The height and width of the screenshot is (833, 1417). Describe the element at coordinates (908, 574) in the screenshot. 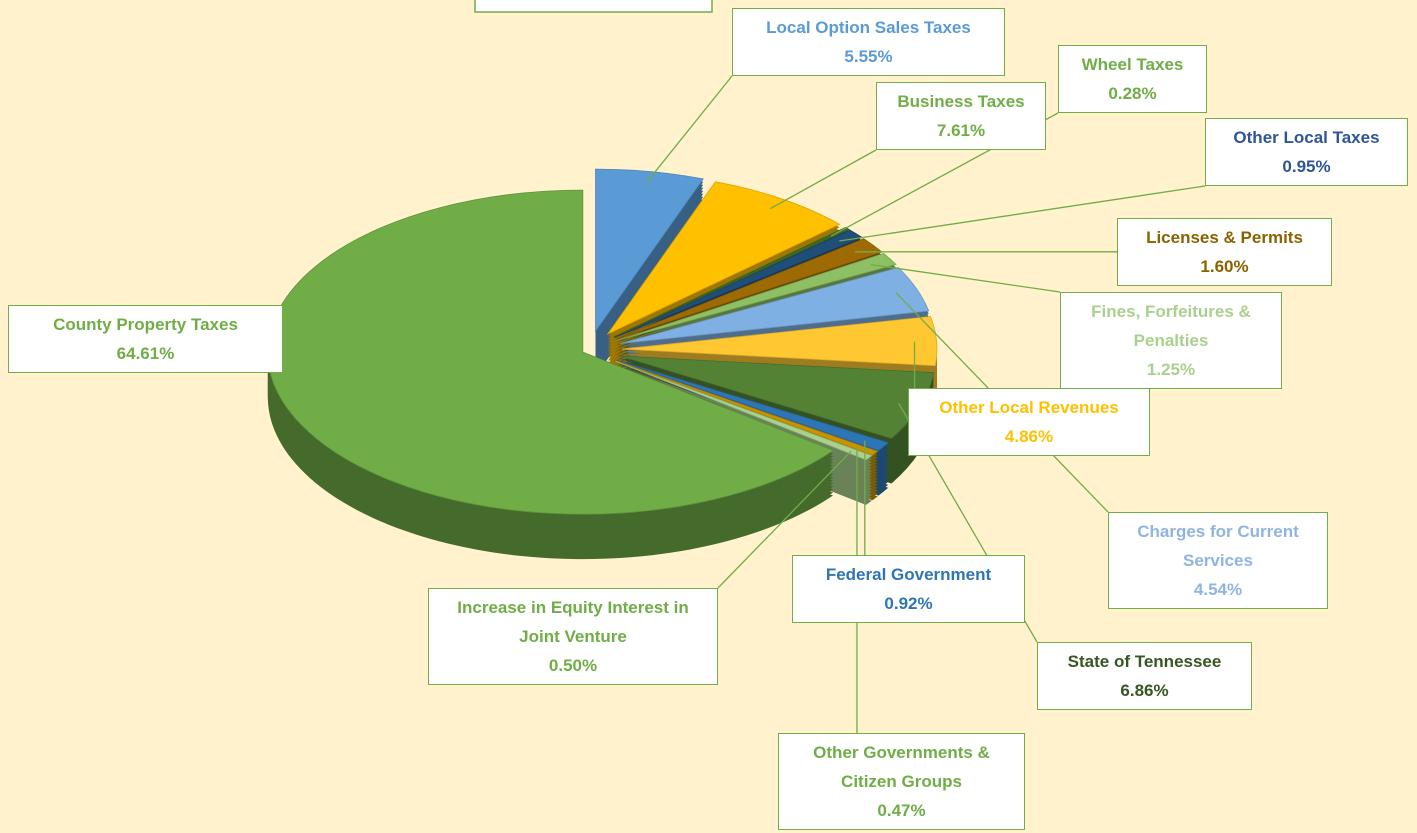

I see `category-label: Federal Government` at that location.